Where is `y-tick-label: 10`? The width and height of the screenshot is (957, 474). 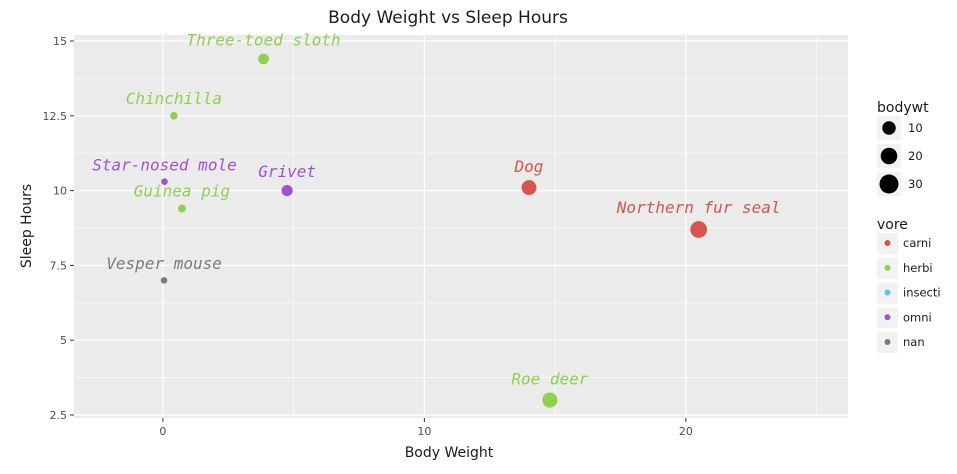 y-tick-label: 10 is located at coordinates (60, 191).